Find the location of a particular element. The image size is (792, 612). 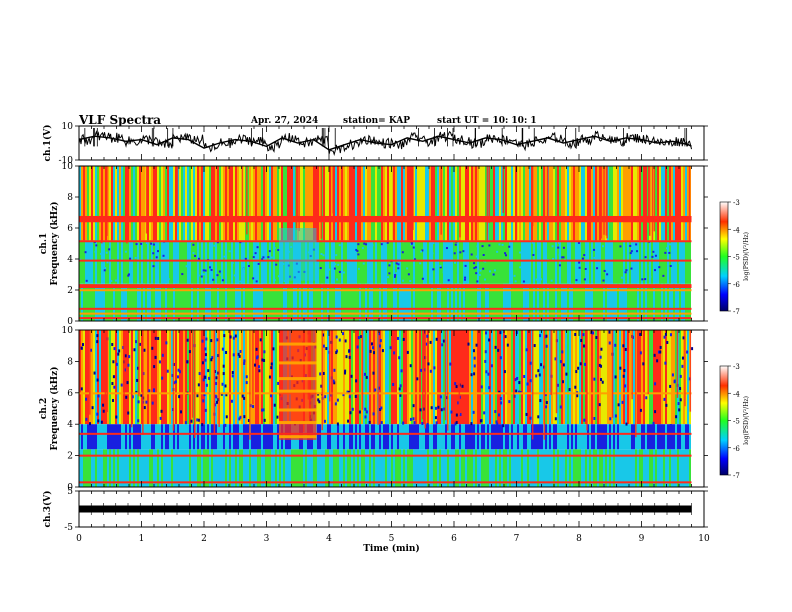

x-tick-label: 8 is located at coordinates (579, 539).